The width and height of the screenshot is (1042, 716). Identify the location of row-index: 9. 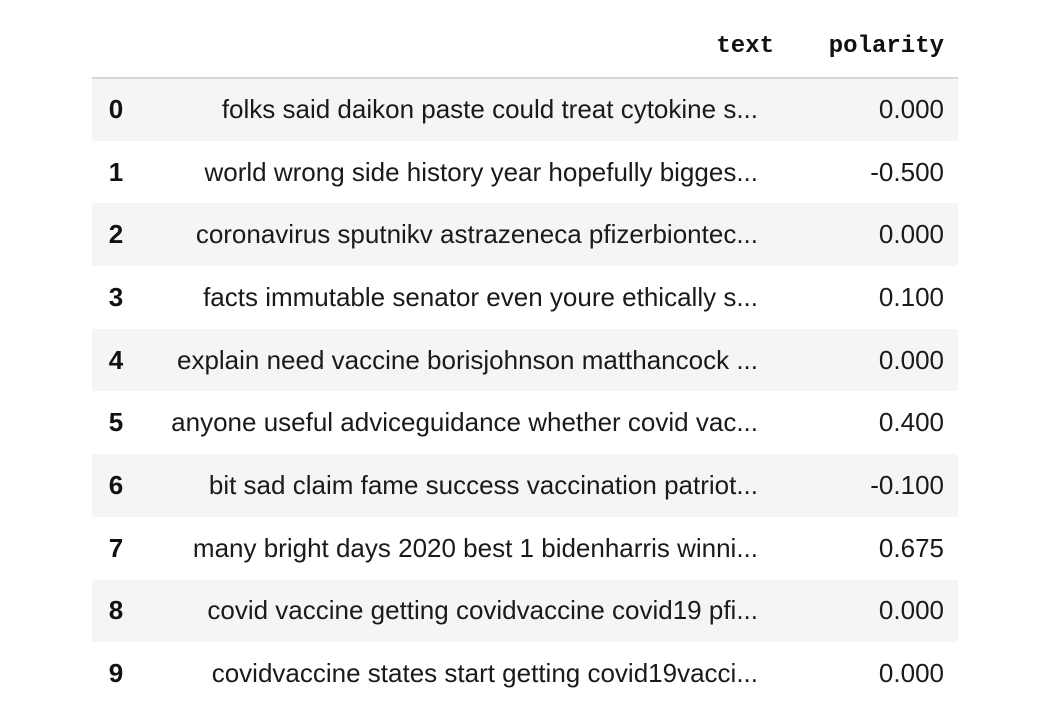
(116, 673).